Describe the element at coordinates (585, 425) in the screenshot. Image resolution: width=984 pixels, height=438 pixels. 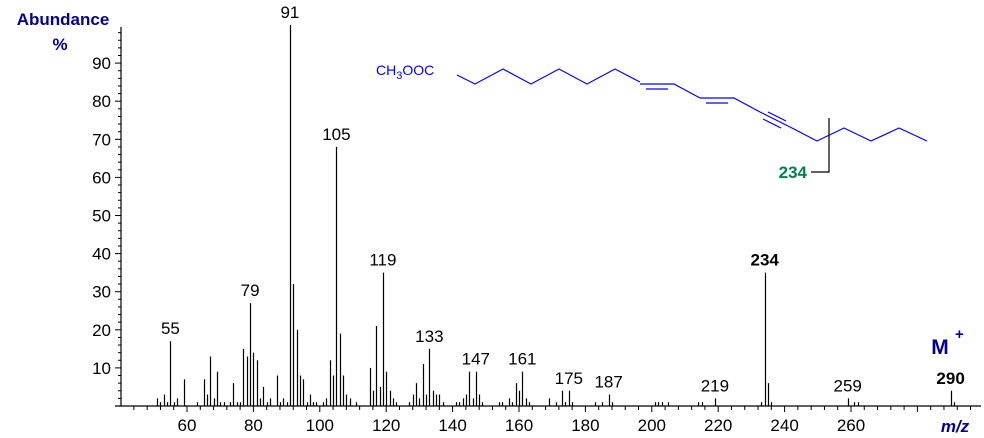
I see `x-tick-label: 180` at that location.